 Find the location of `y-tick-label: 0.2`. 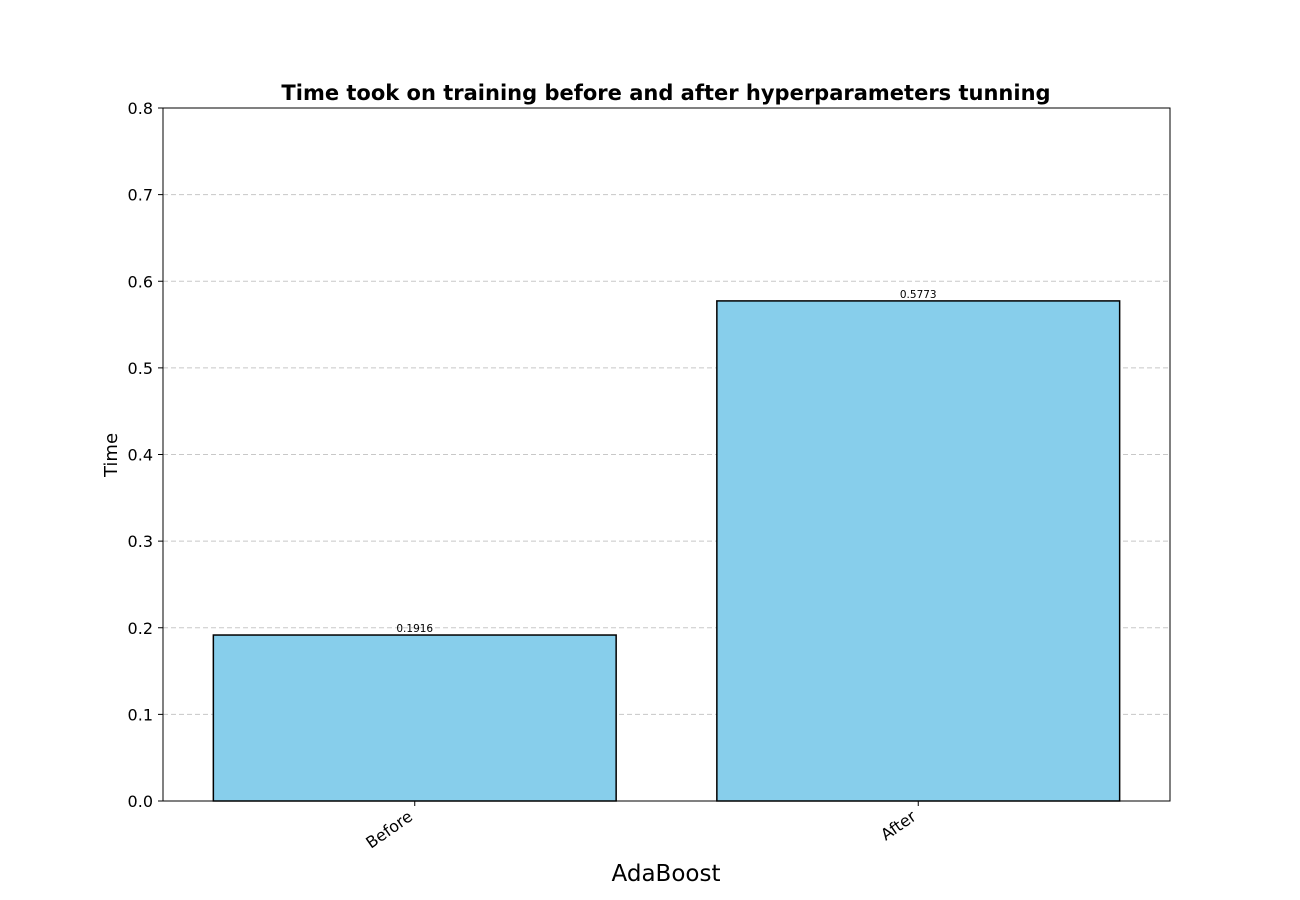

y-tick-label: 0.2 is located at coordinates (140, 628).